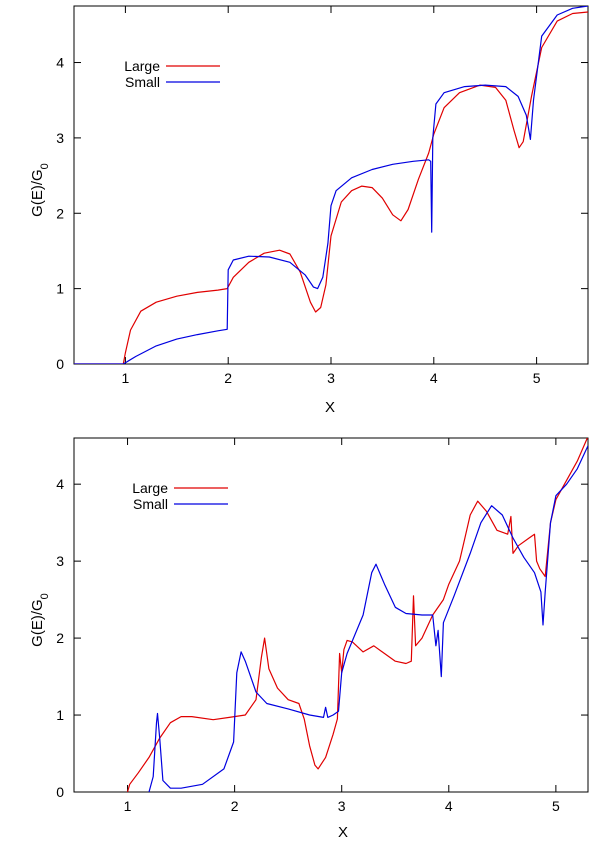 The height and width of the screenshot is (842, 592). I want to click on bottom-y-tick-label: 0, so click(60, 792).